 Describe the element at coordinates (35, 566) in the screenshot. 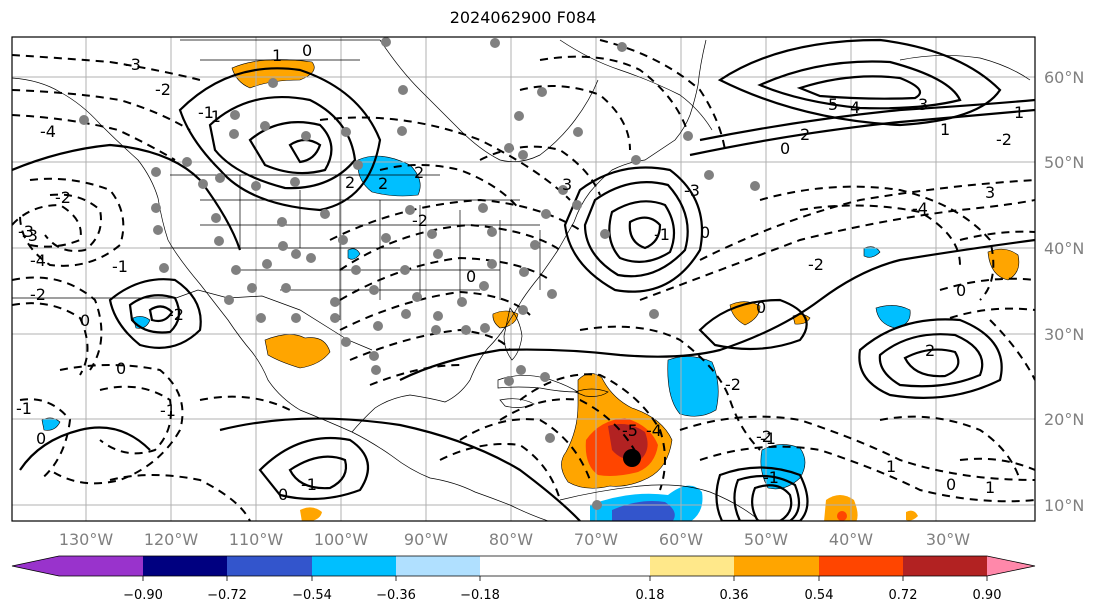

I see `colorbar-extend-low` at that location.